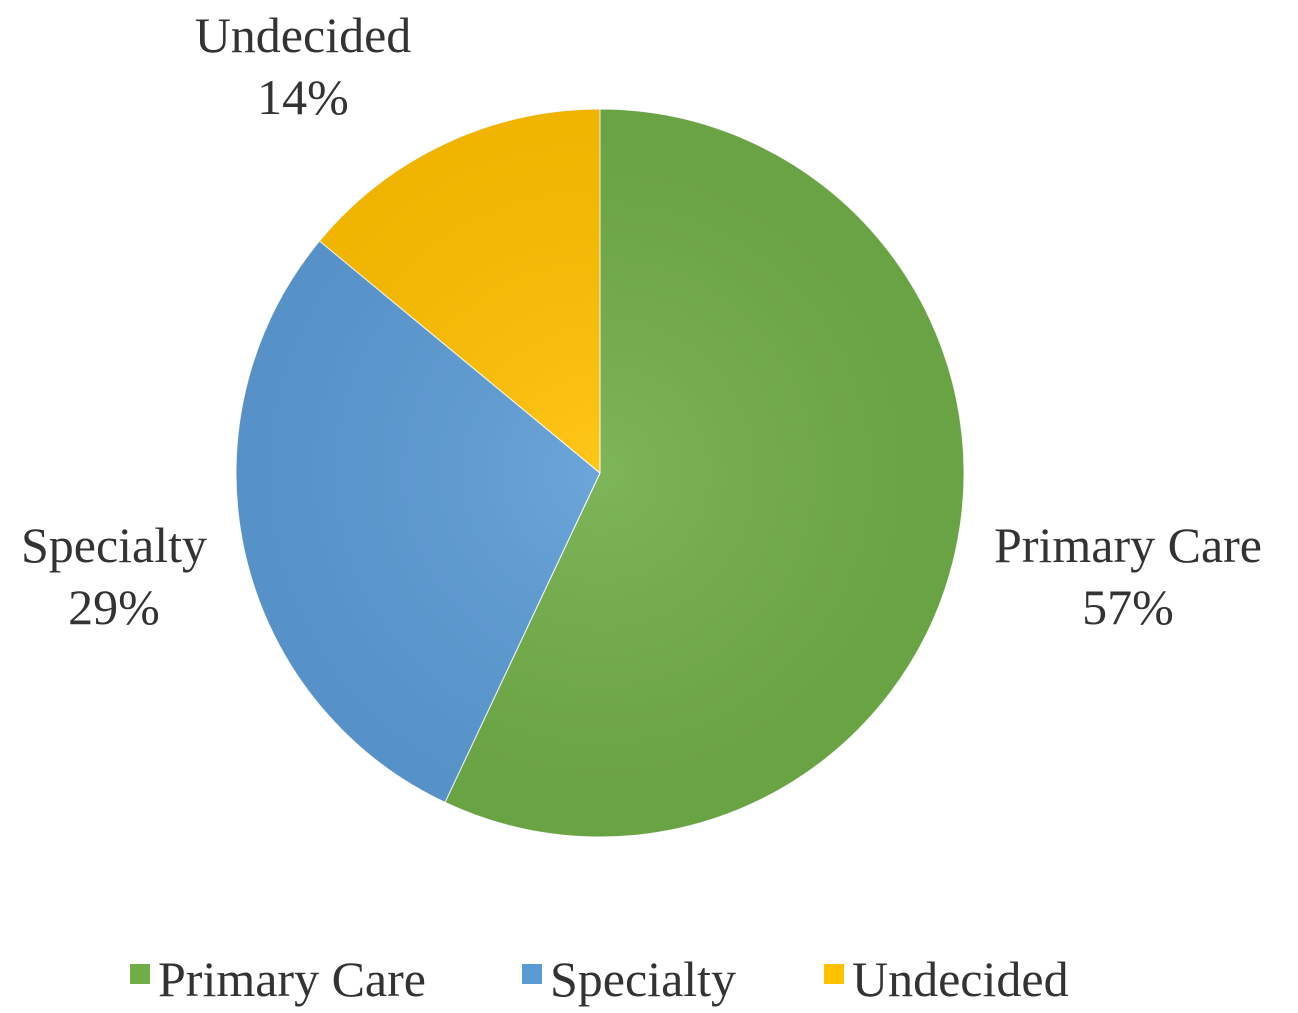 The height and width of the screenshot is (1013, 1298). I want to click on legend-item-undecided: Undecided, so click(946, 979).